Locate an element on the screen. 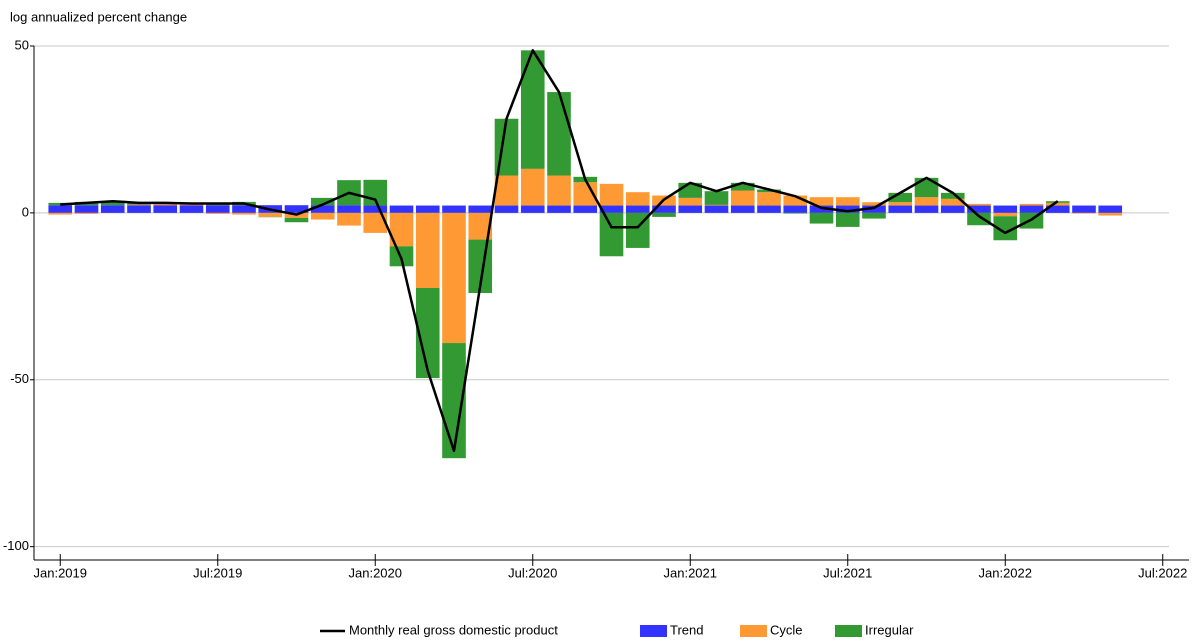 The height and width of the screenshot is (644, 1201). x-tick-label: Jan:2020 is located at coordinates (376, 572).